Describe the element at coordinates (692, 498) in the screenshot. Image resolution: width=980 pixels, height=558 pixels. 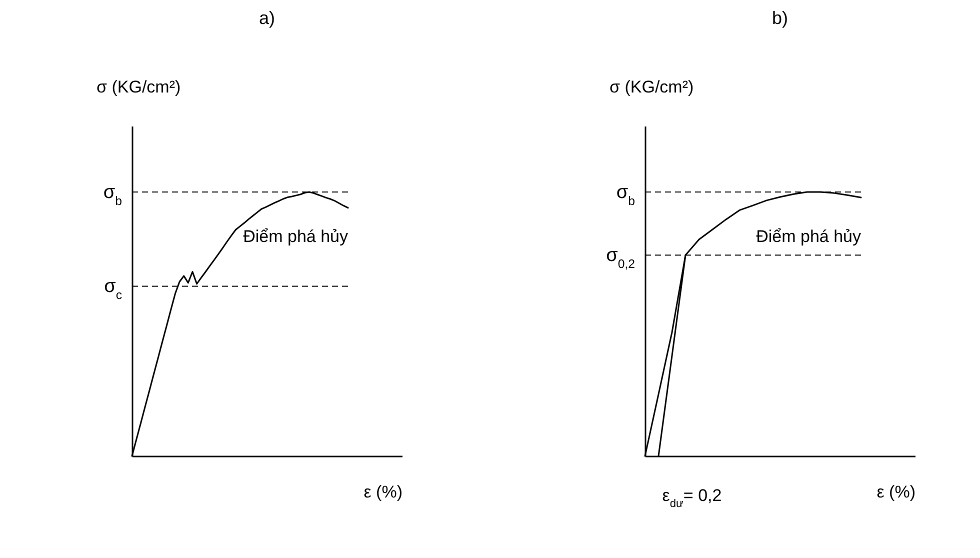
I see `text: ε$_{dư}$= 0,2` at that location.